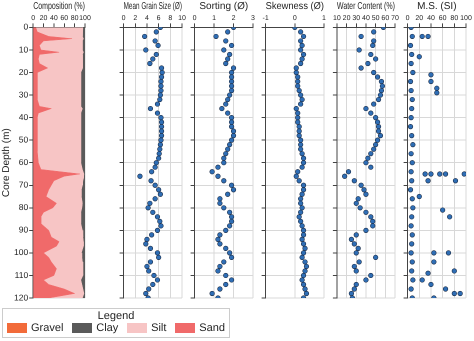 This screenshot has height=341, width=474. Describe the element at coordinates (6, 163) in the screenshot. I see `y-axis-title: Core Depth (m)` at that location.